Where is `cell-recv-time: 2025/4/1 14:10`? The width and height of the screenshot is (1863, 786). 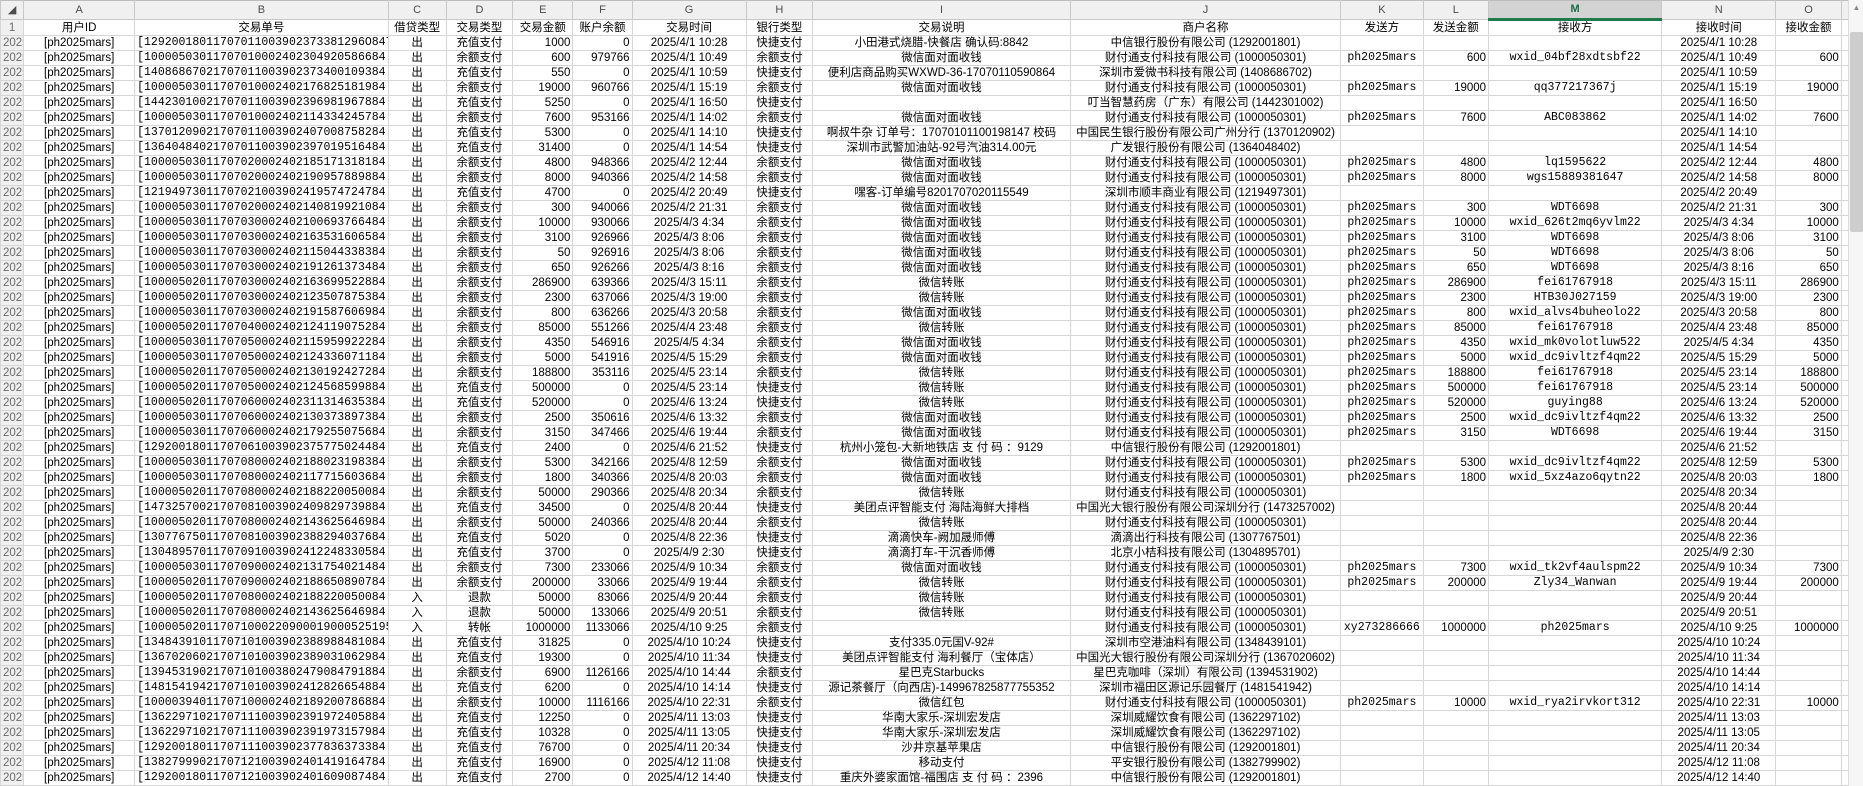
cell-recv-time: 2025/4/1 14:10 is located at coordinates (1719, 133).